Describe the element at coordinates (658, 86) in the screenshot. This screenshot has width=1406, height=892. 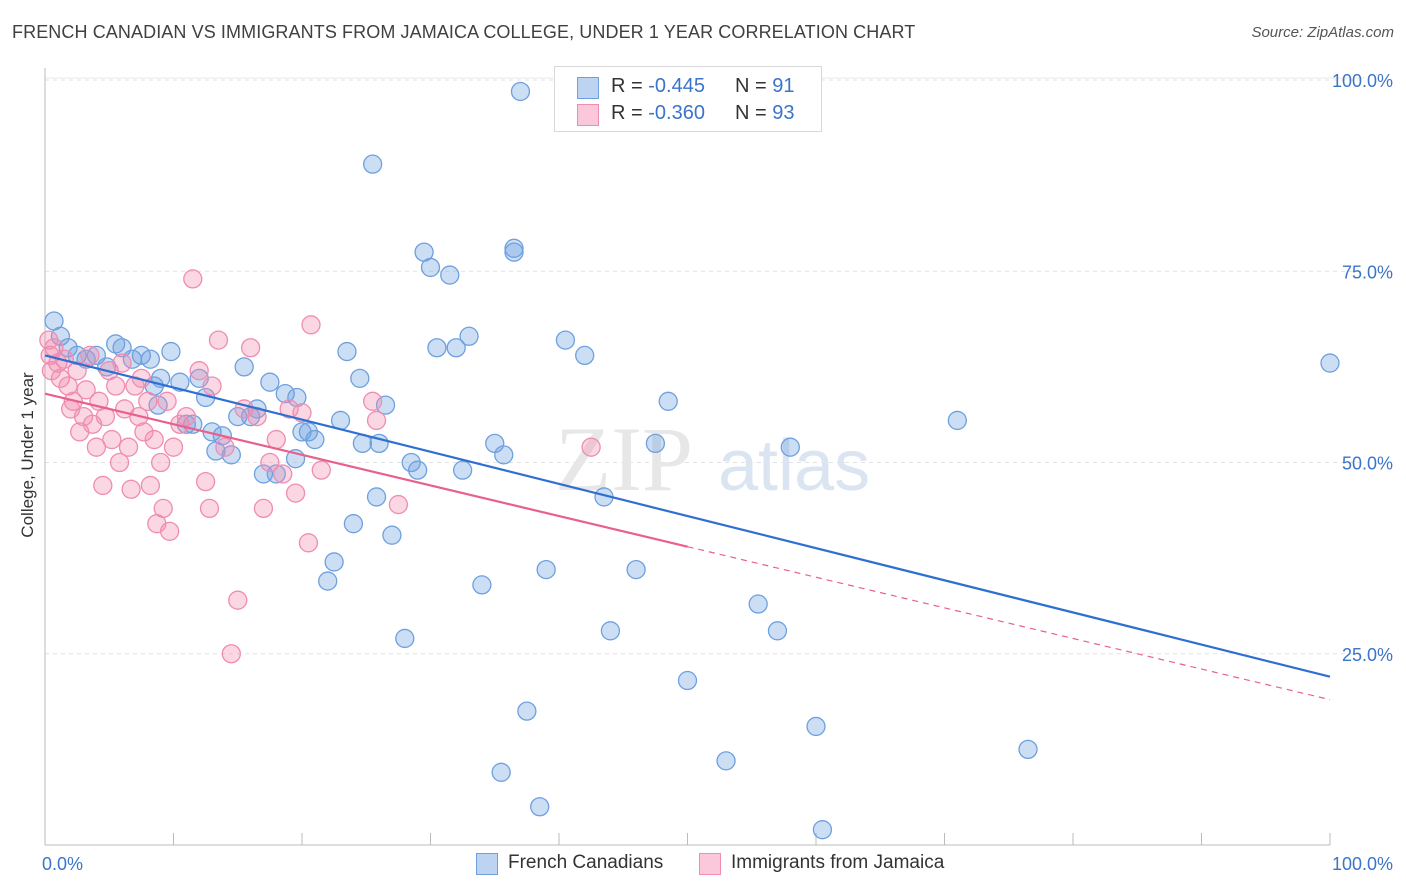
I see `legend-r-value: R = -0.445` at that location.